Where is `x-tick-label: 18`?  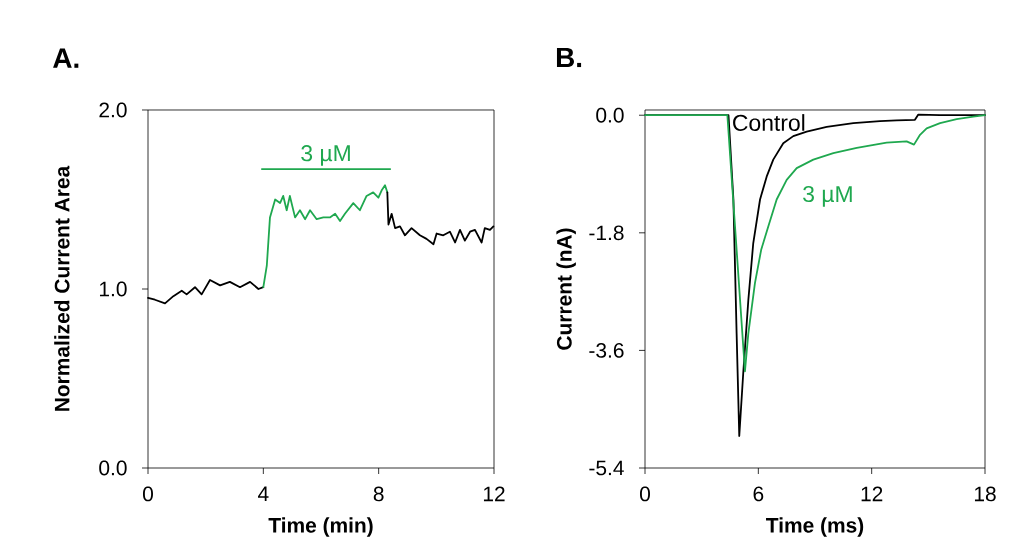
x-tick-label: 18 is located at coordinates (985, 494).